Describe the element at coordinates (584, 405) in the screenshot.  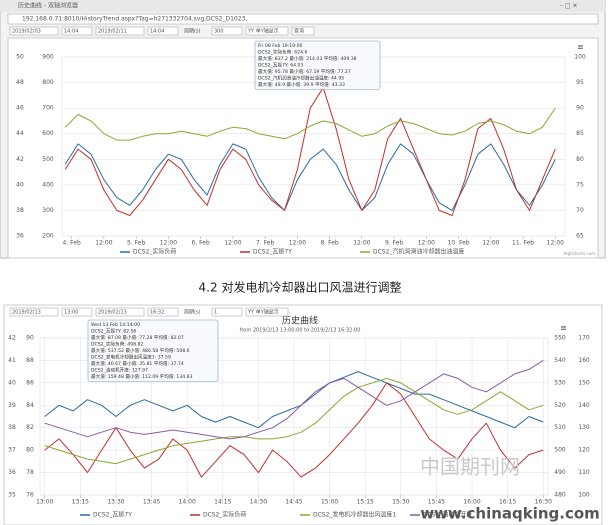
I see `y-tick-label: 140` at that location.